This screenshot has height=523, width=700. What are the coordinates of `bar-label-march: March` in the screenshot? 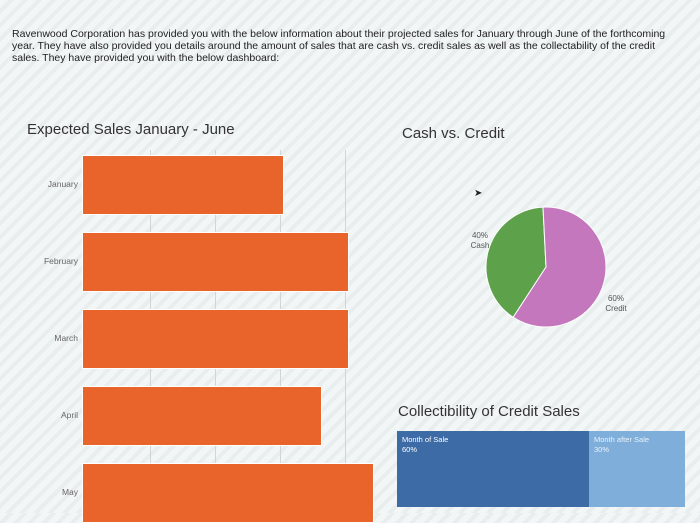 It's located at (66, 338).